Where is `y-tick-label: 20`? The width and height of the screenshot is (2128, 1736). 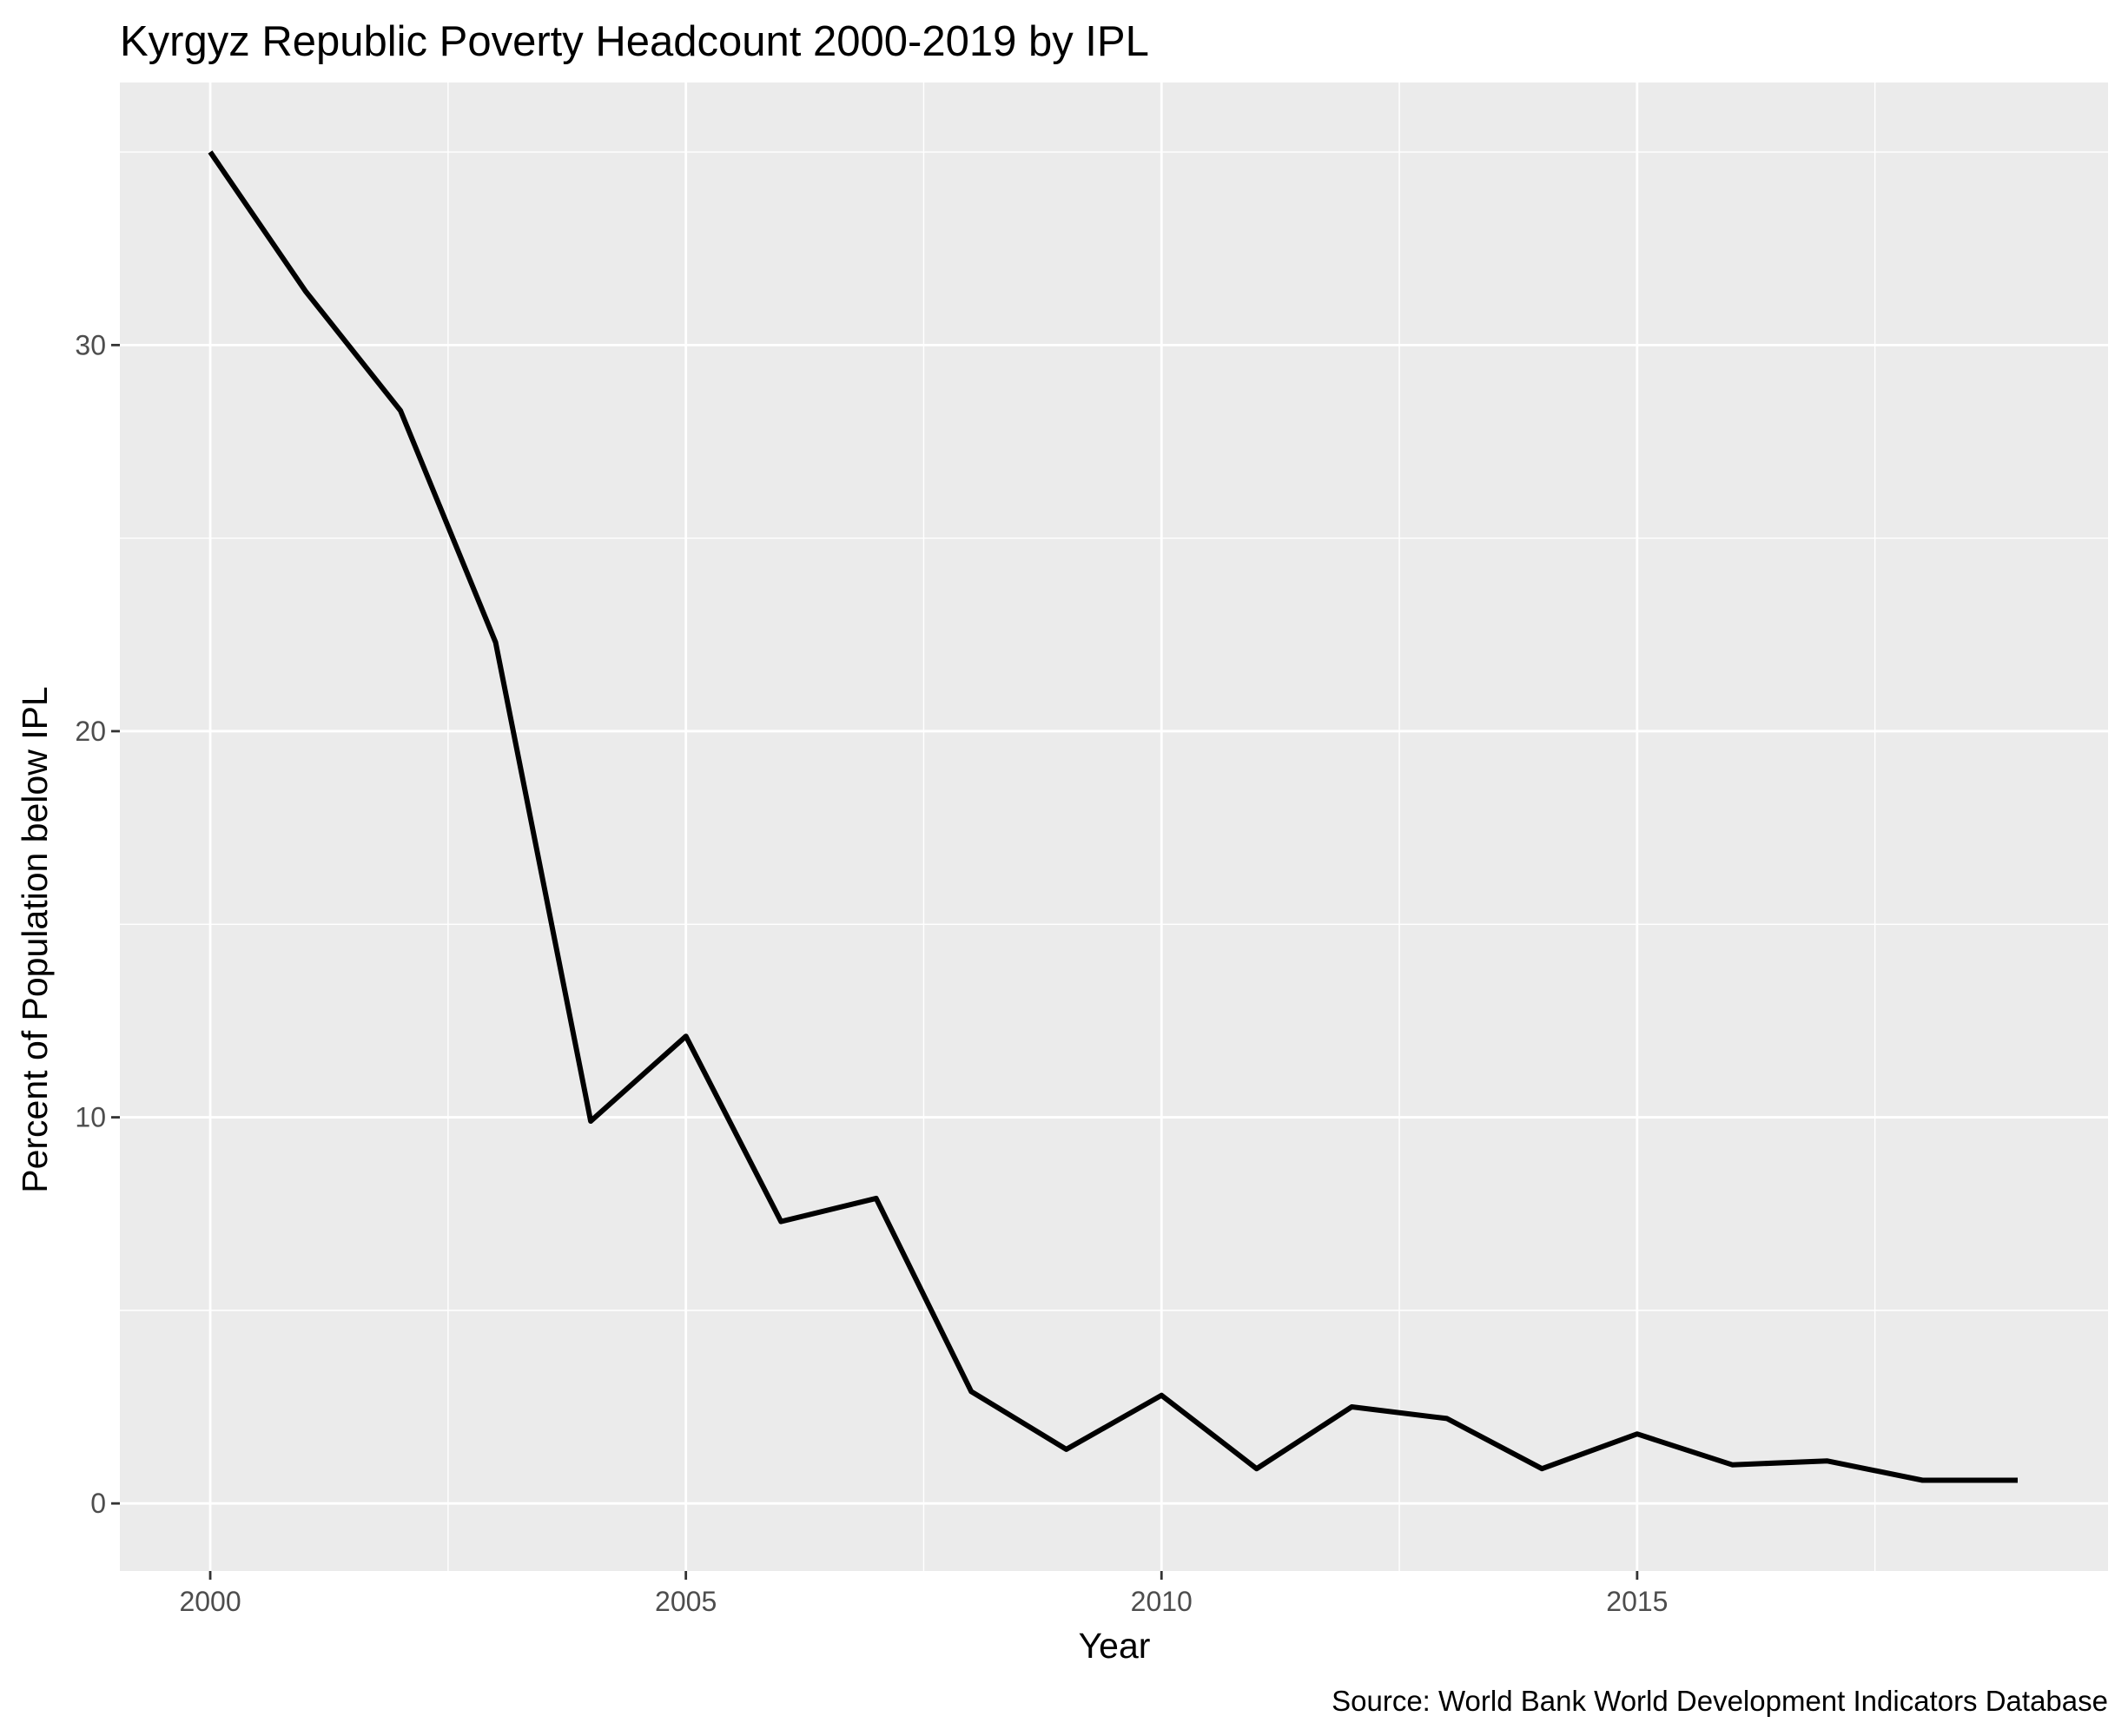
y-tick-label: 20 is located at coordinates (90, 731).